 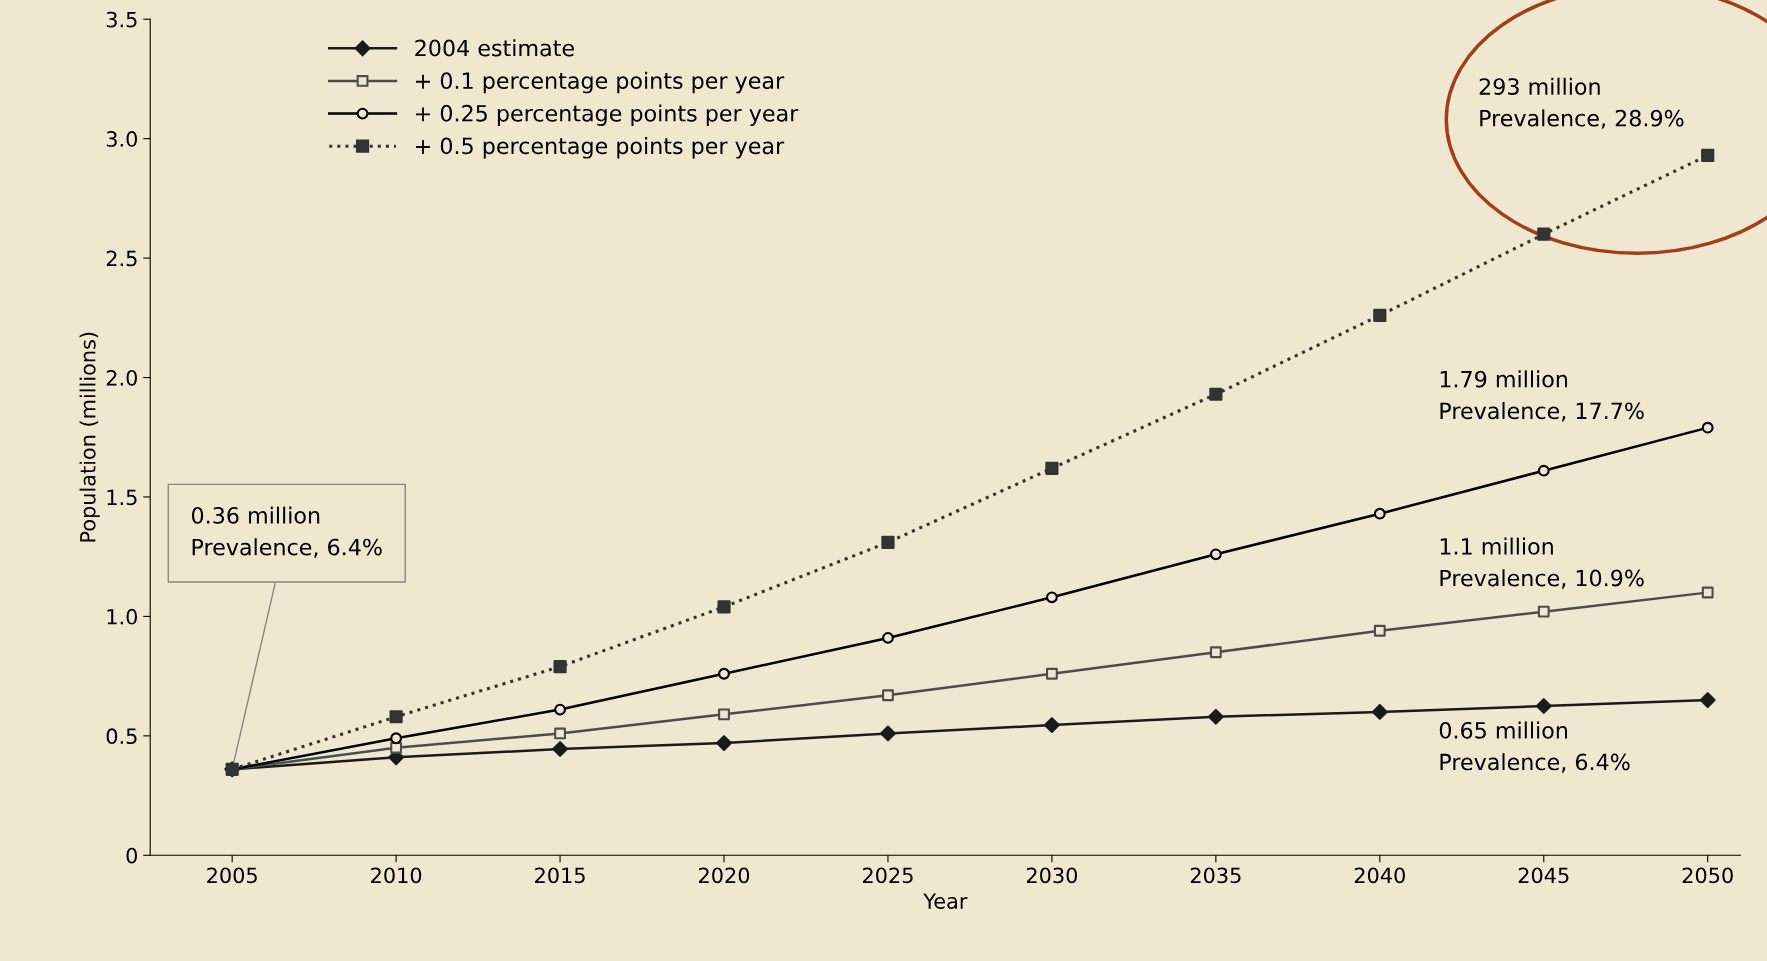 I want to click on x-tick-label: 2030, so click(x=1052, y=875).